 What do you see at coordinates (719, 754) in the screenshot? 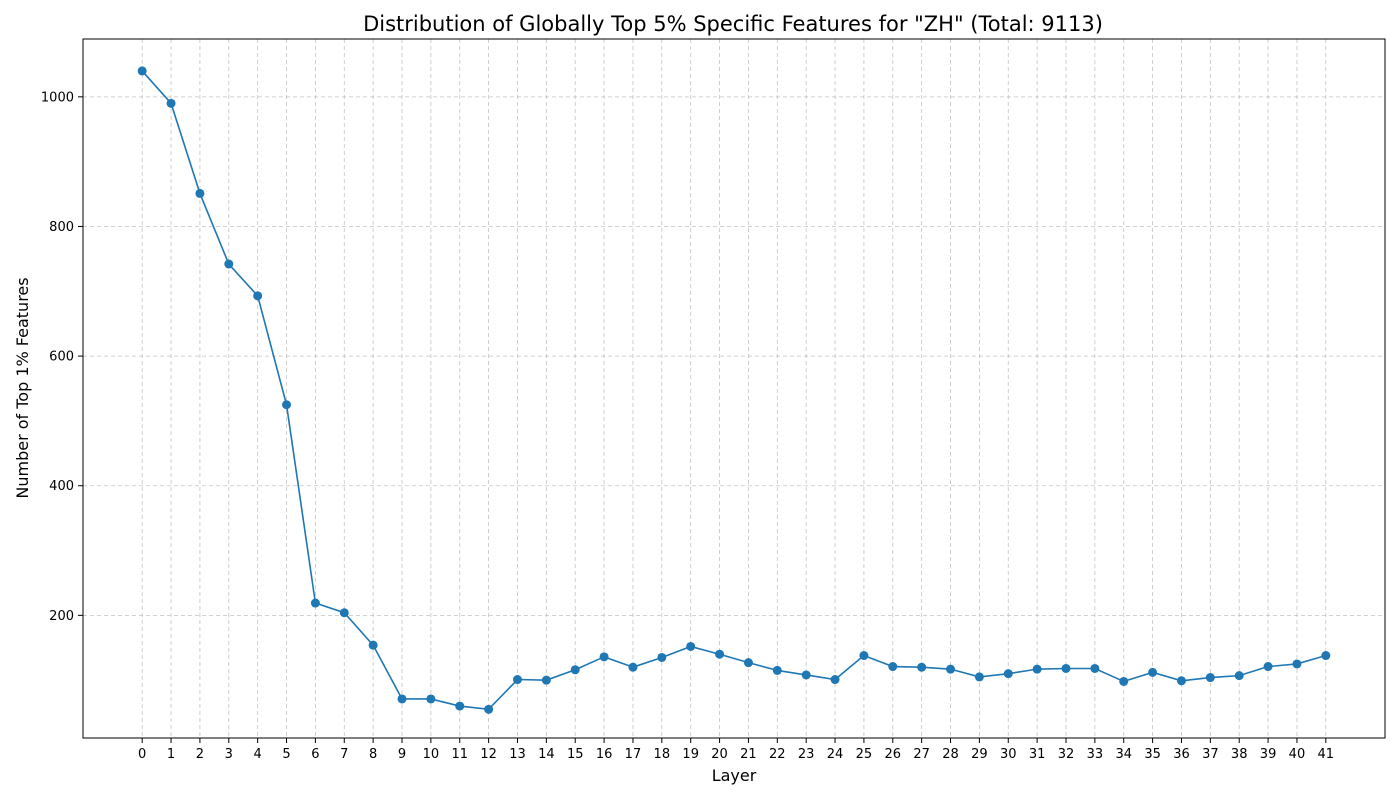
I see `x-tick-label: 20` at bounding box center [719, 754].